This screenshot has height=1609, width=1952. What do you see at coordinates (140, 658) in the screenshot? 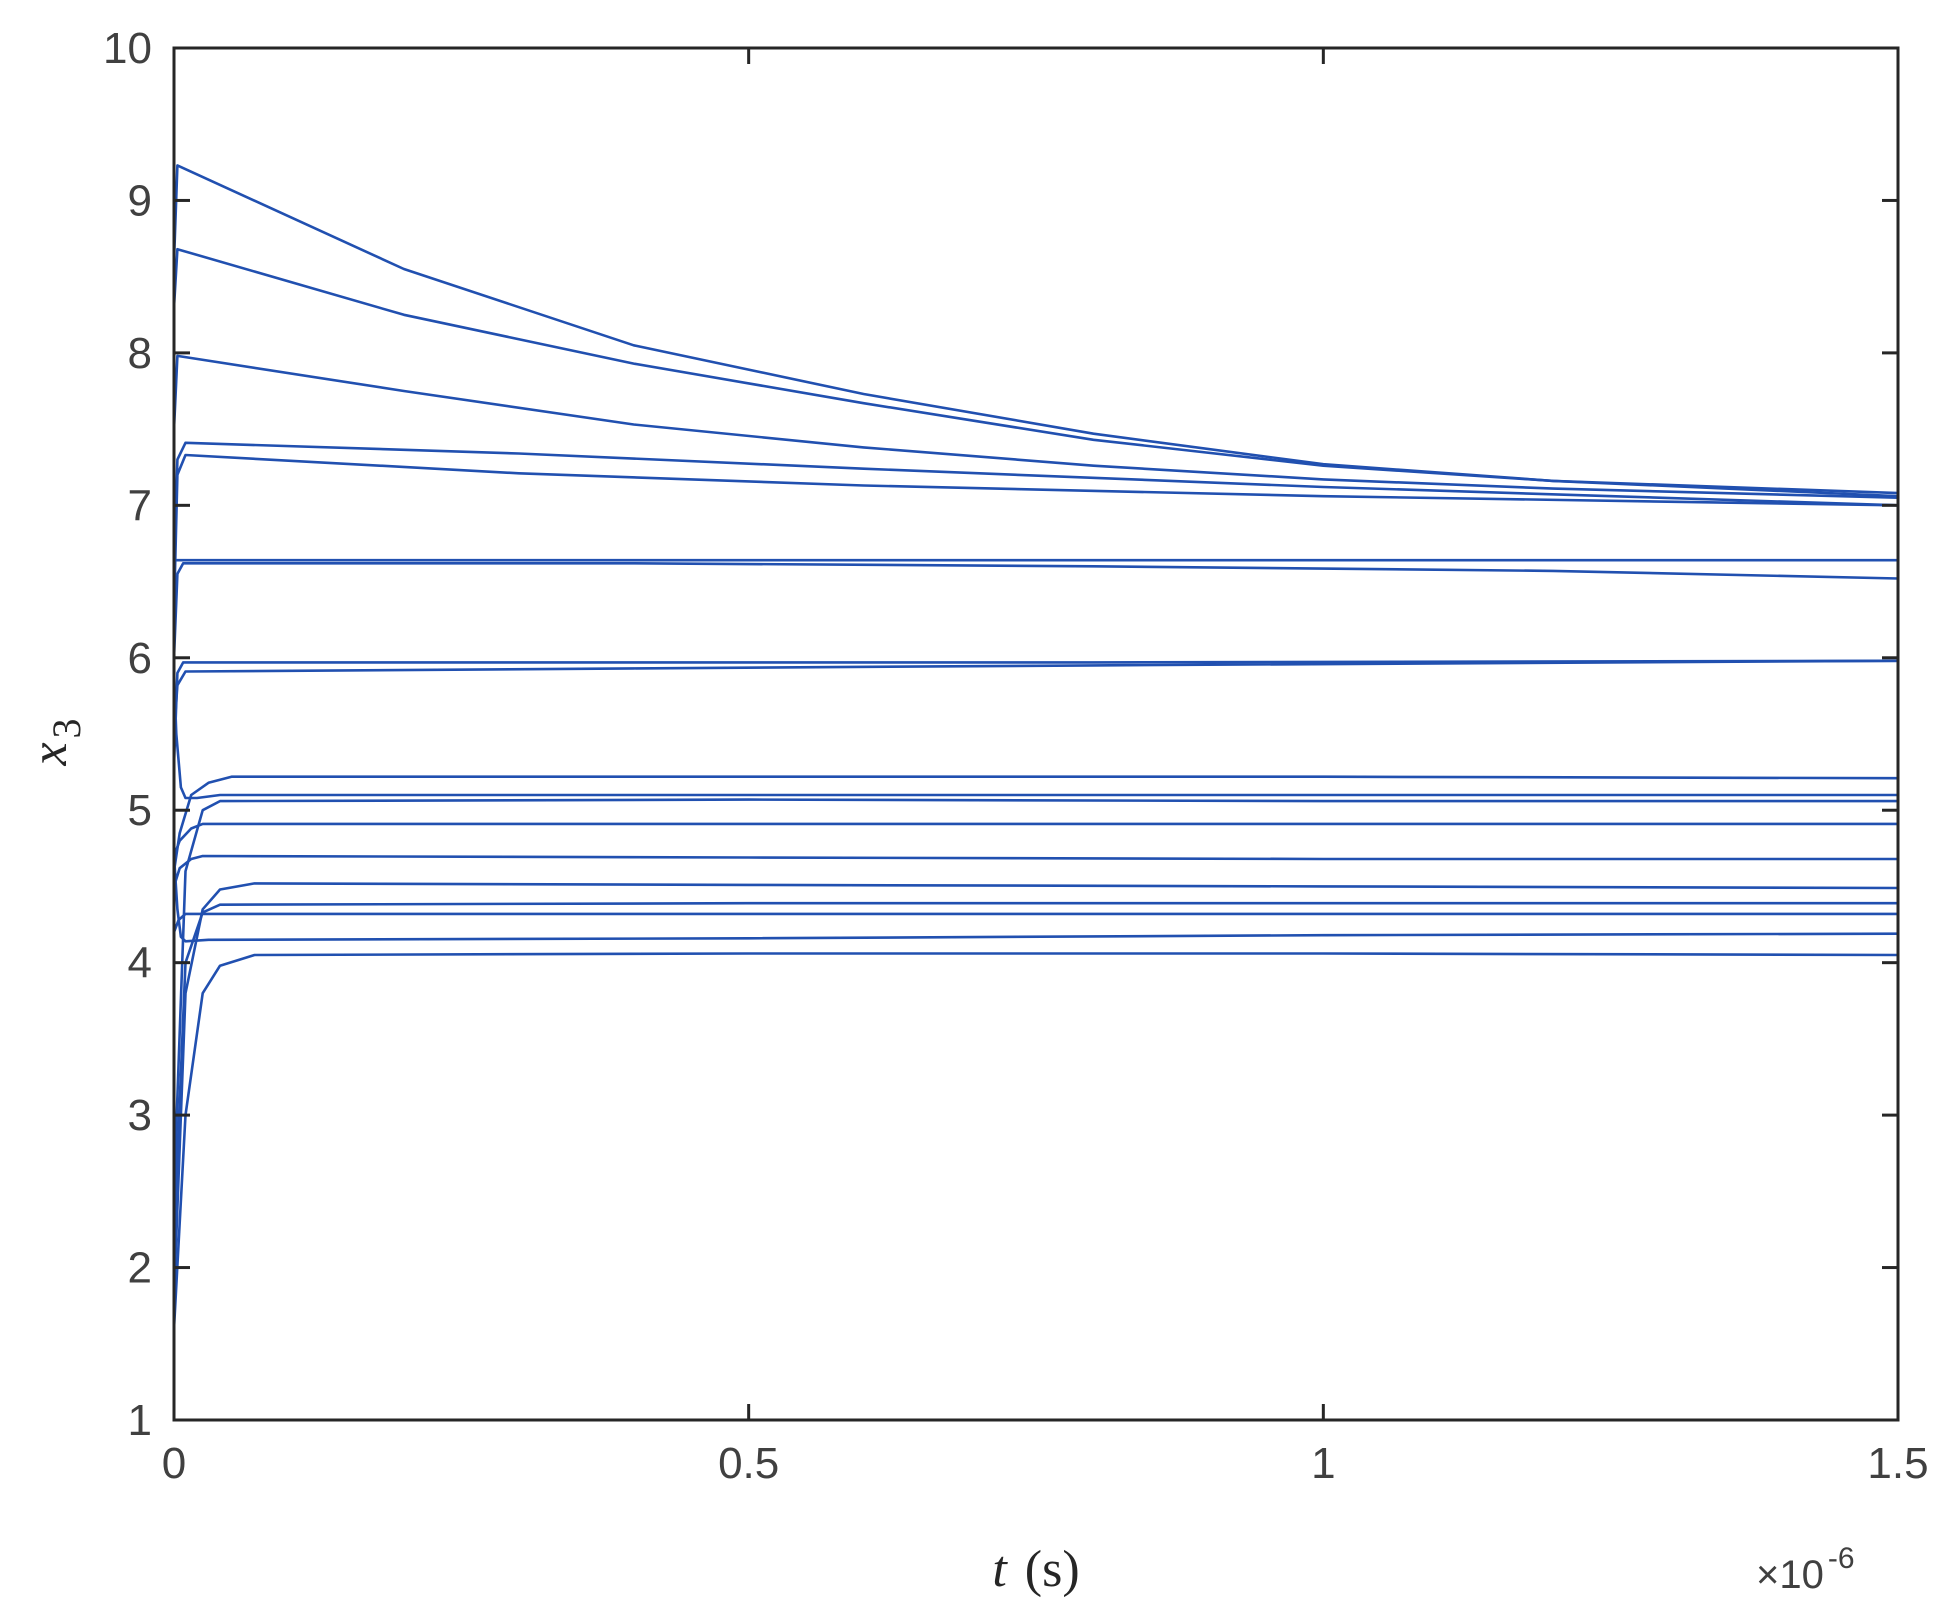
I see `y-tick-label-6: 6` at bounding box center [140, 658].